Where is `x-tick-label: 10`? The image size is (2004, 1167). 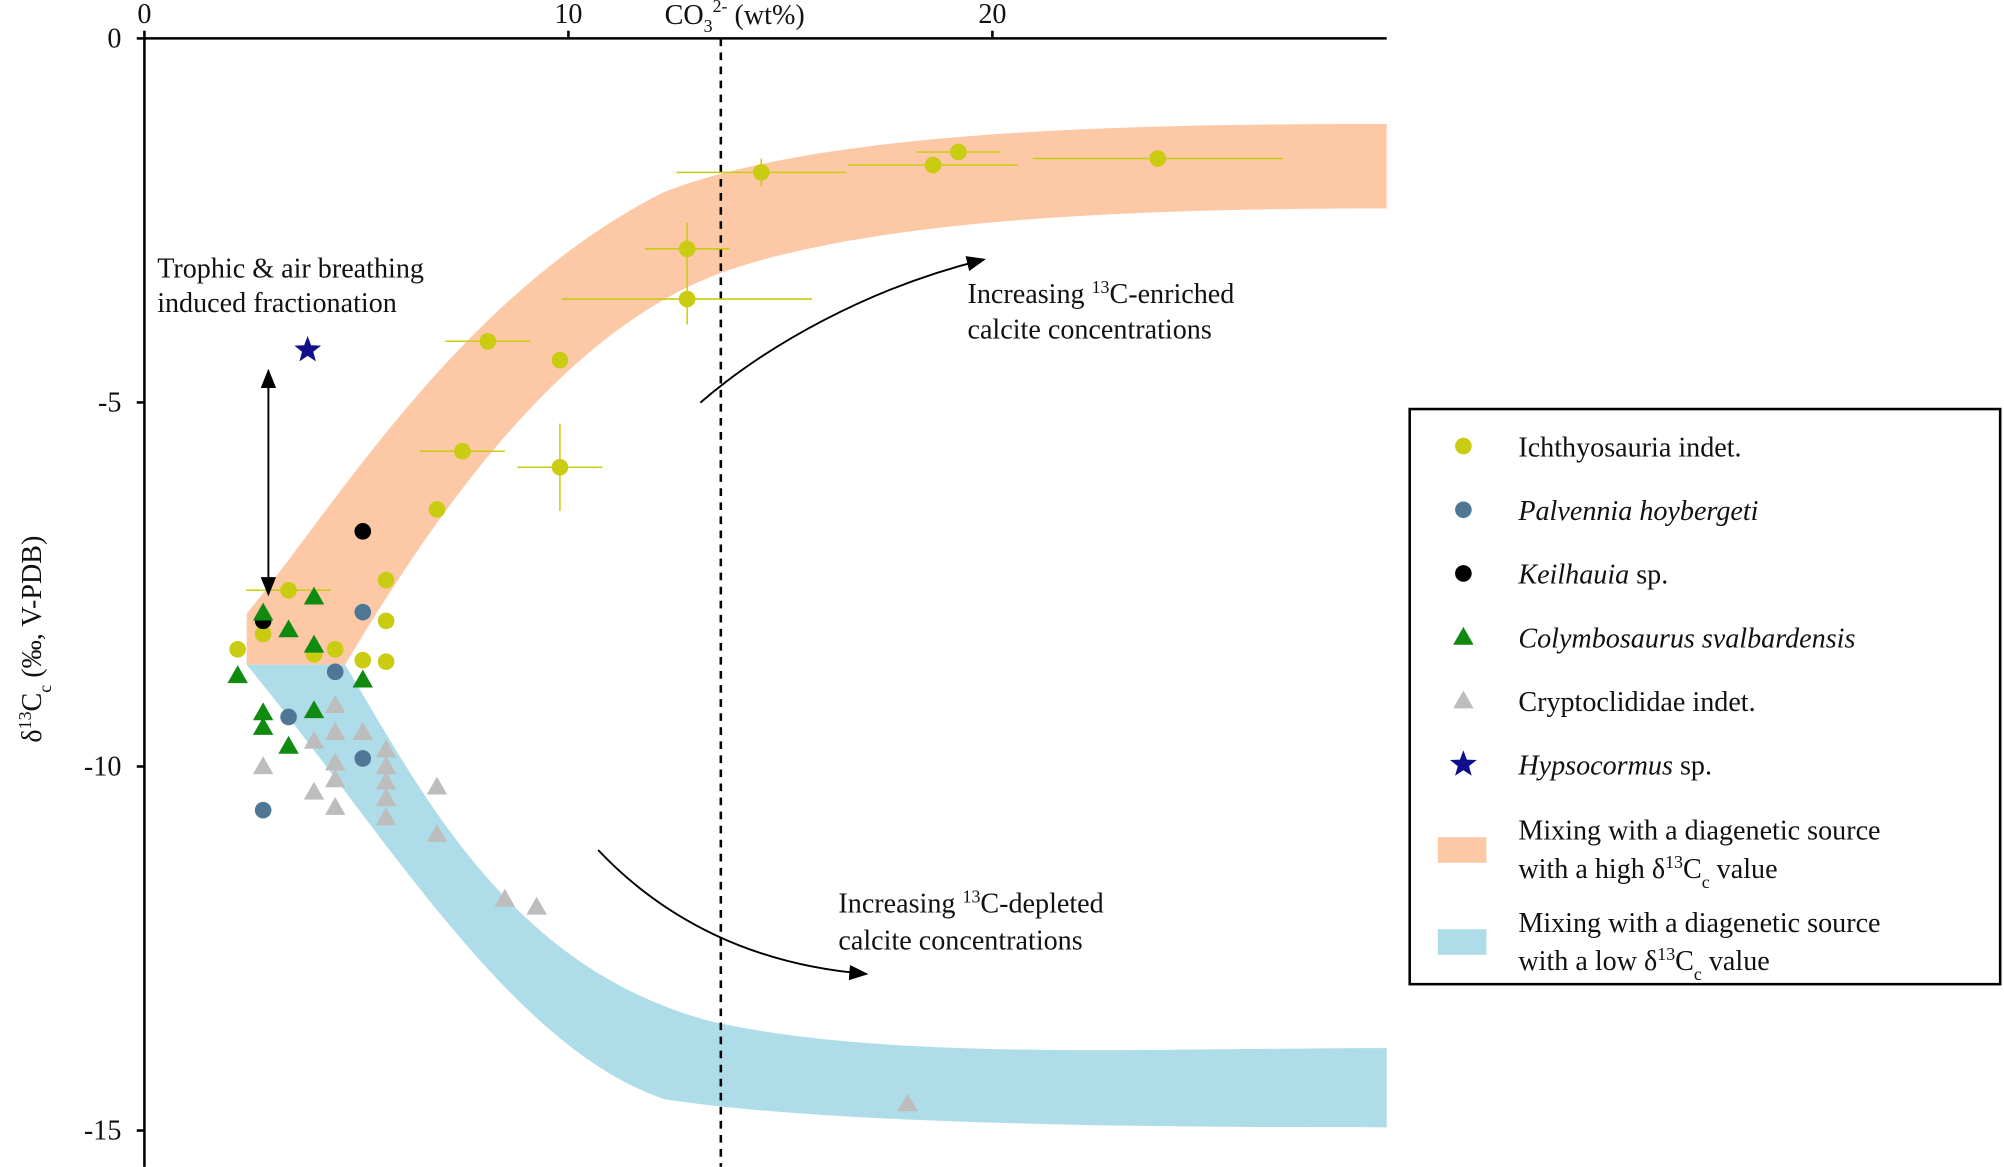 x-tick-label: 10 is located at coordinates (568, 15).